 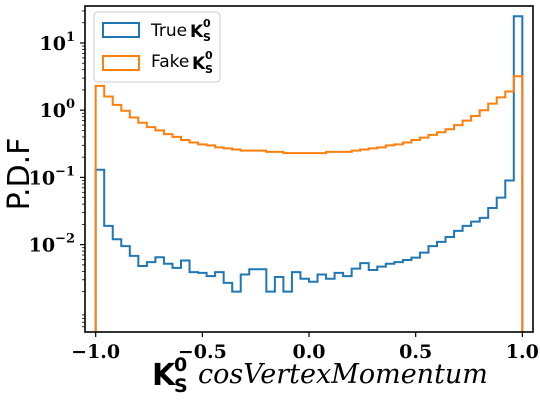 I want to click on legend: True K 0 S Fake K 0 S, so click(x=157, y=47).